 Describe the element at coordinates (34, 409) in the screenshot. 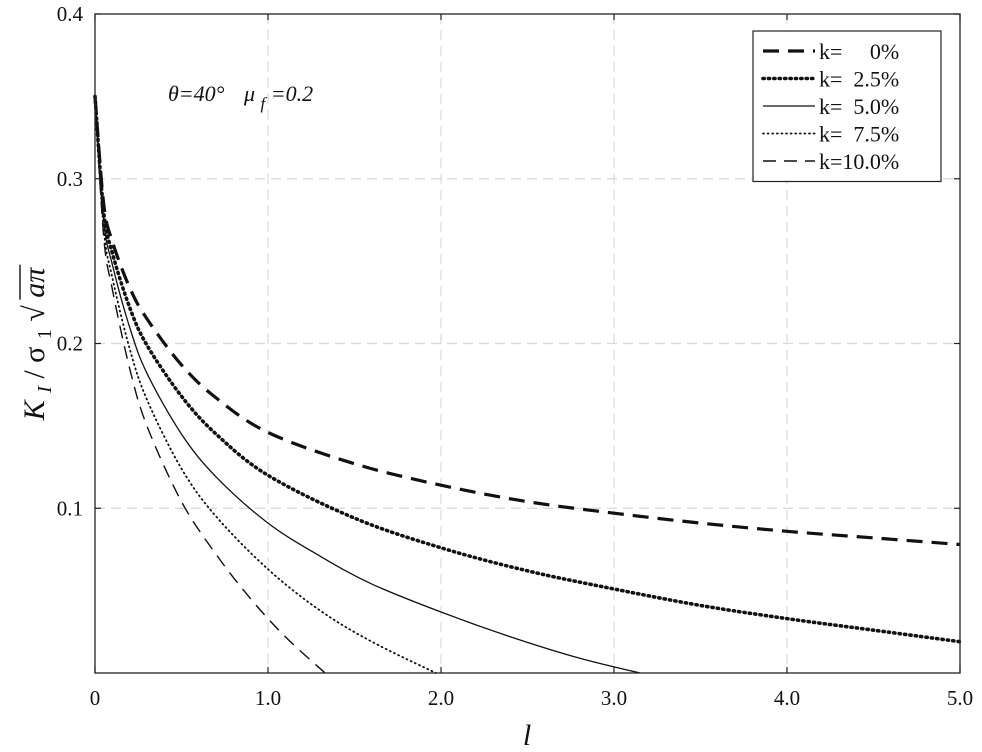

I see `ylabel-k: K` at that location.